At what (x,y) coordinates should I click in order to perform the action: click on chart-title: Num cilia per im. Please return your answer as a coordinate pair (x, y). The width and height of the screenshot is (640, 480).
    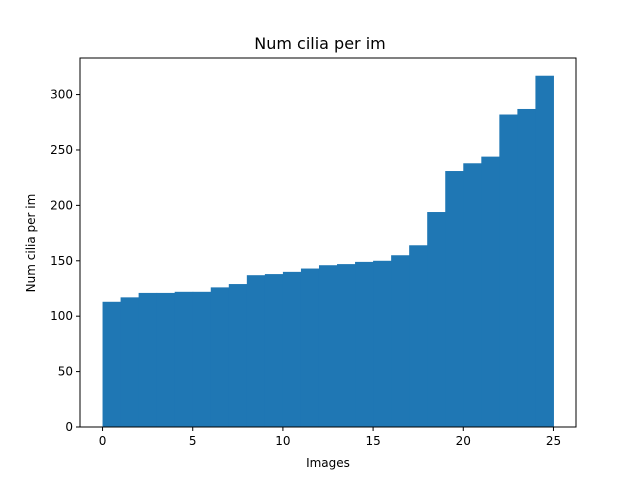
    Looking at the image, I should click on (320, 43).